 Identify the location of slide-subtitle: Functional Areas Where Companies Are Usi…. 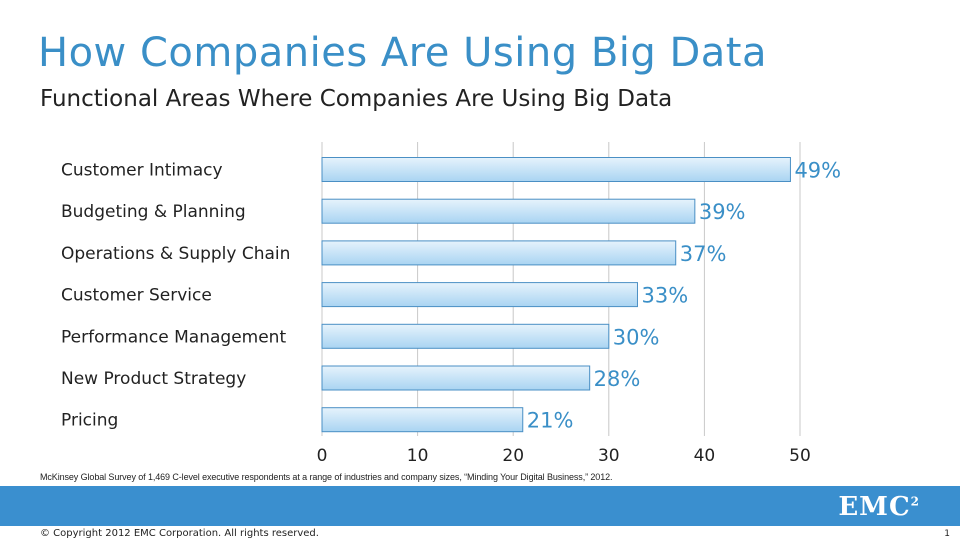
(356, 99).